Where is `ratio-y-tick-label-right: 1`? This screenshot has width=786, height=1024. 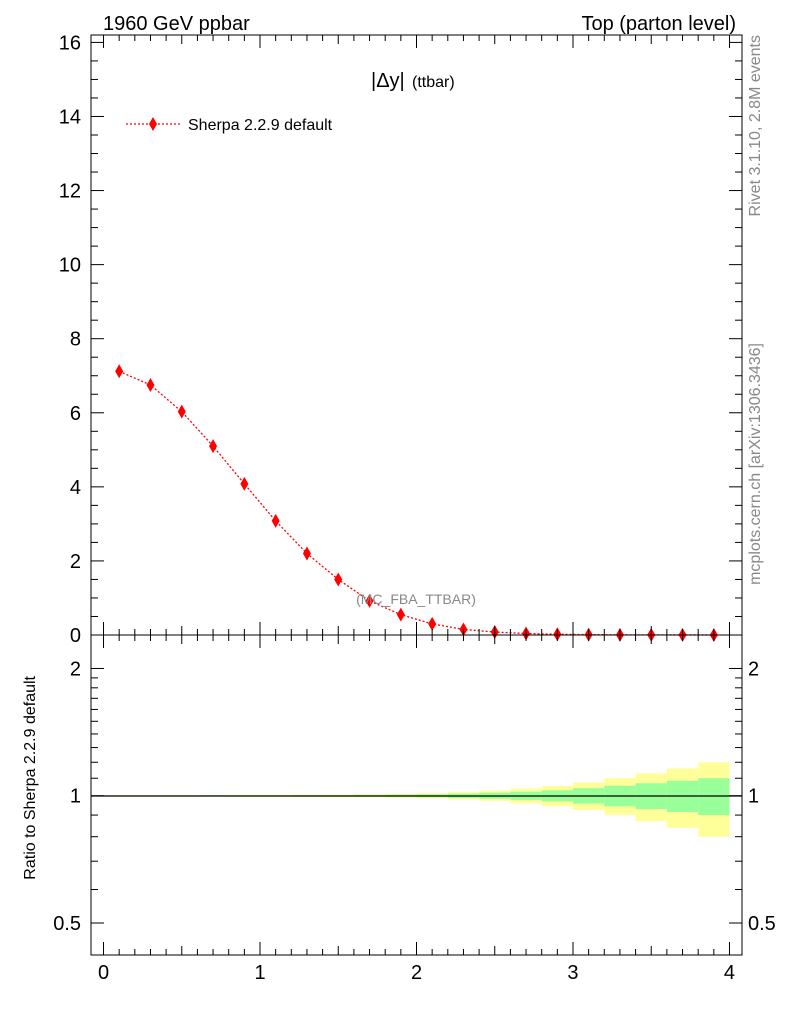 ratio-y-tick-label-right: 1 is located at coordinates (753, 797).